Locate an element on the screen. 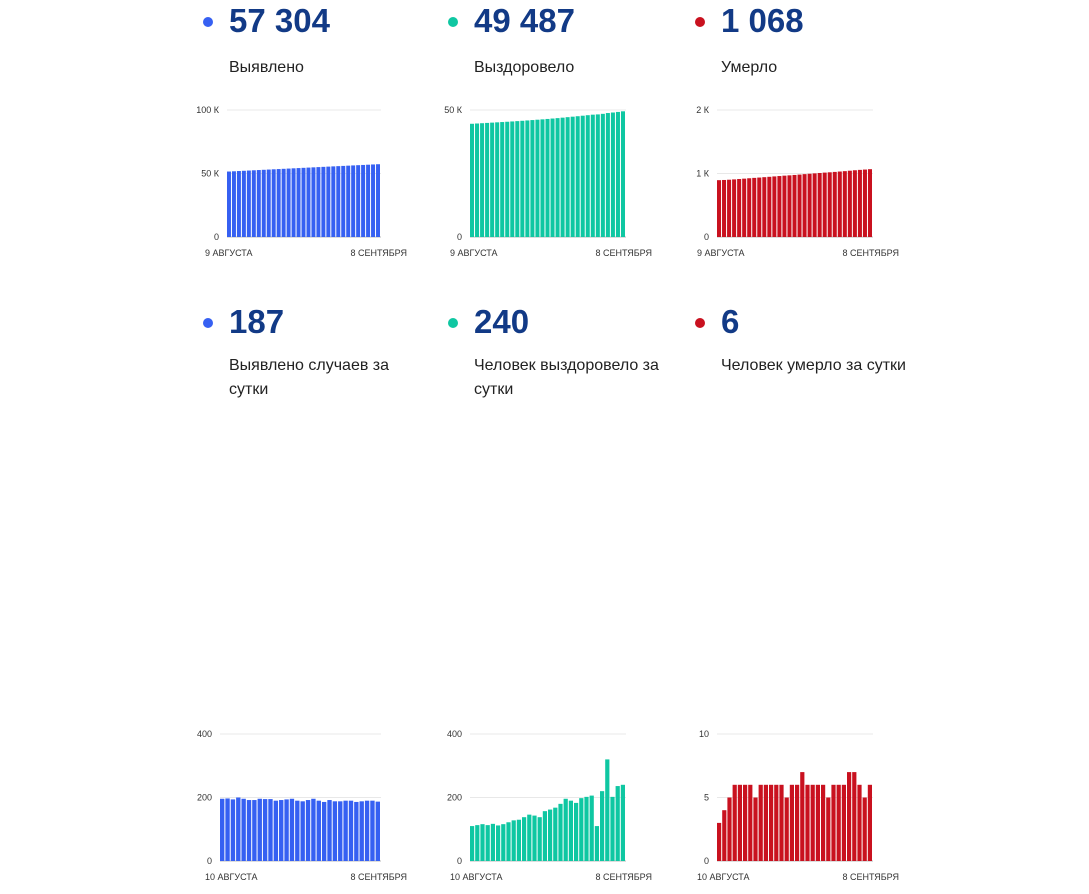  stat-value: 187 is located at coordinates (257, 321).